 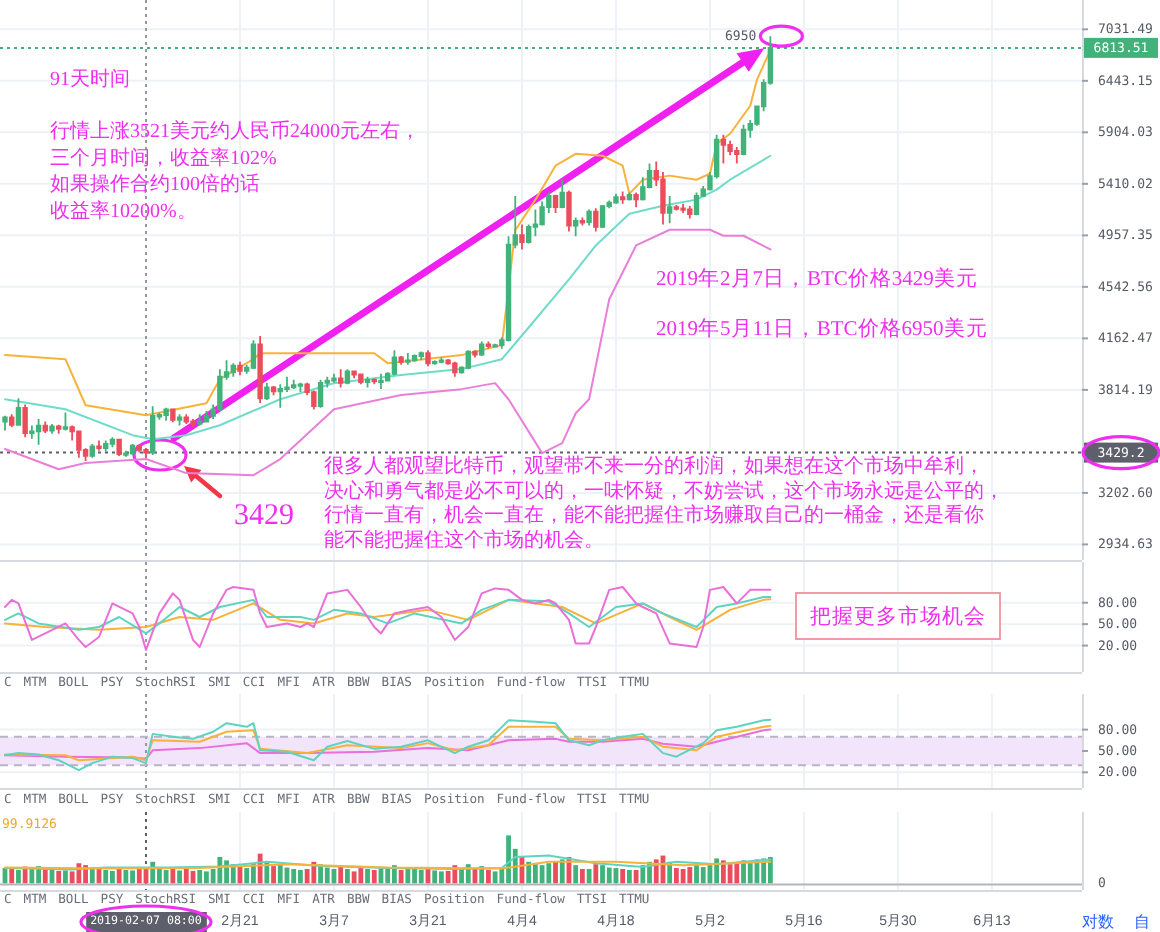 What do you see at coordinates (235, 131) in the screenshot?
I see `annotation: 行情上涨3521美元约人民币24000元左右，` at bounding box center [235, 131].